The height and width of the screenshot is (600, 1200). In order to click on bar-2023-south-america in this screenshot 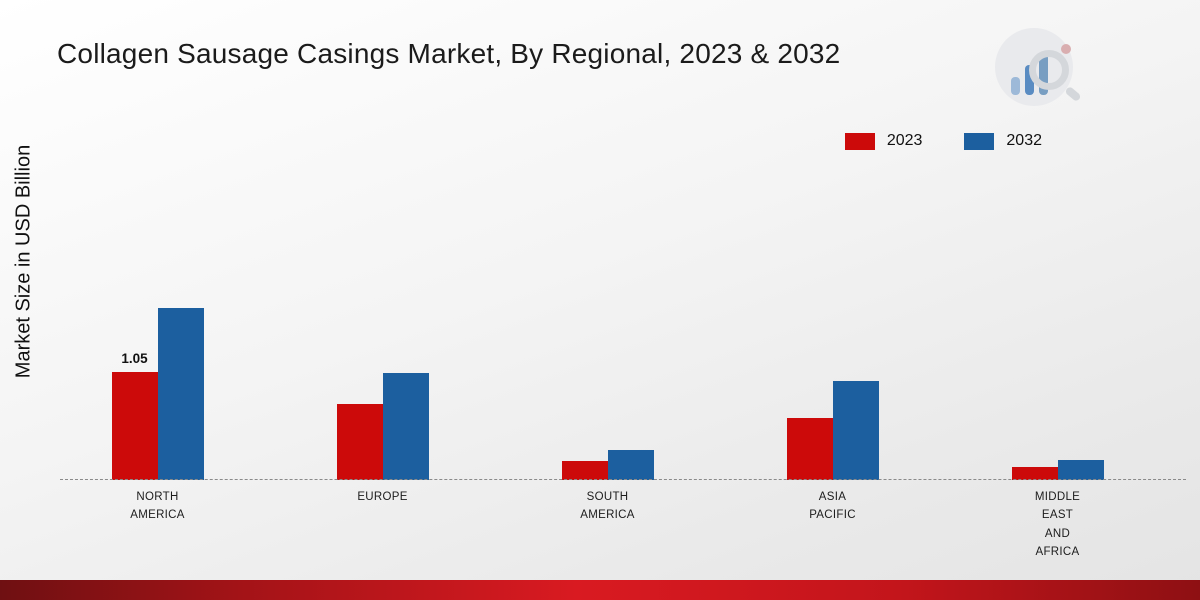, I will do `click(584, 470)`.